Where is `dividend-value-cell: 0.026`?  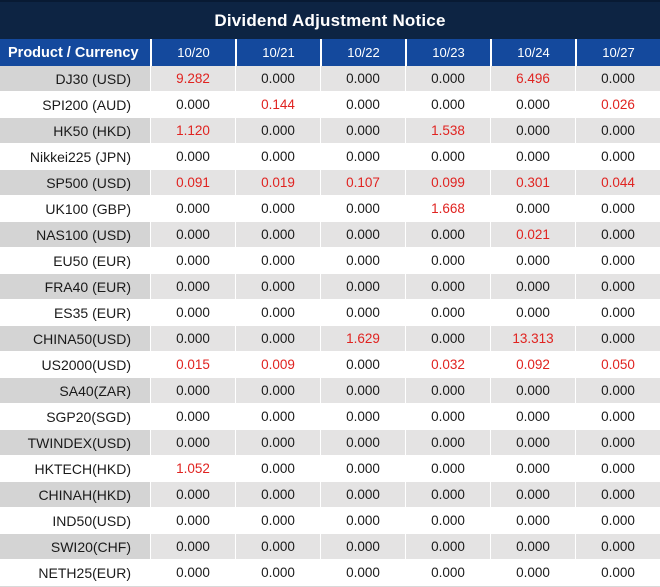 dividend-value-cell: 0.026 is located at coordinates (617, 104).